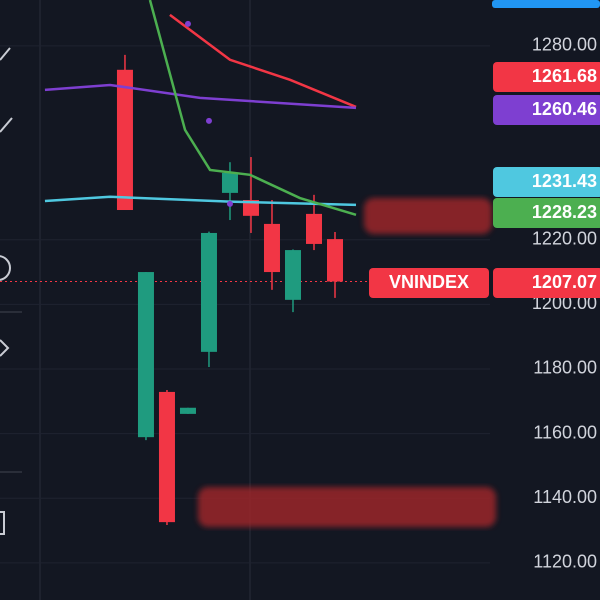  Describe the element at coordinates (565, 562) in the screenshot. I see `y-tick-label: 1120.00` at that location.